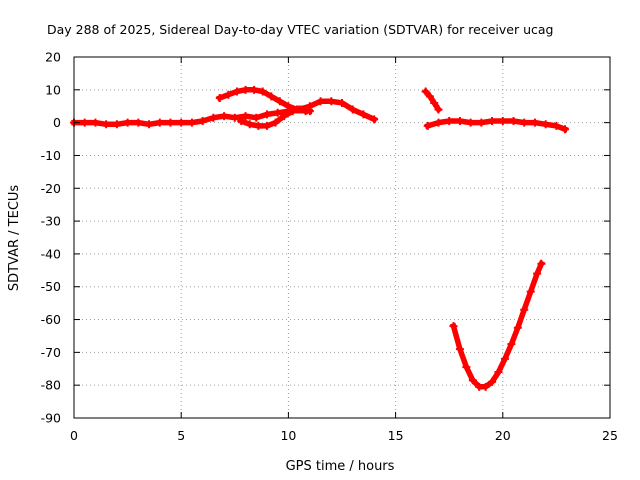 This screenshot has width=640, height=480. What do you see at coordinates (51, 221) in the screenshot?
I see `y-tick-label: -30` at bounding box center [51, 221].